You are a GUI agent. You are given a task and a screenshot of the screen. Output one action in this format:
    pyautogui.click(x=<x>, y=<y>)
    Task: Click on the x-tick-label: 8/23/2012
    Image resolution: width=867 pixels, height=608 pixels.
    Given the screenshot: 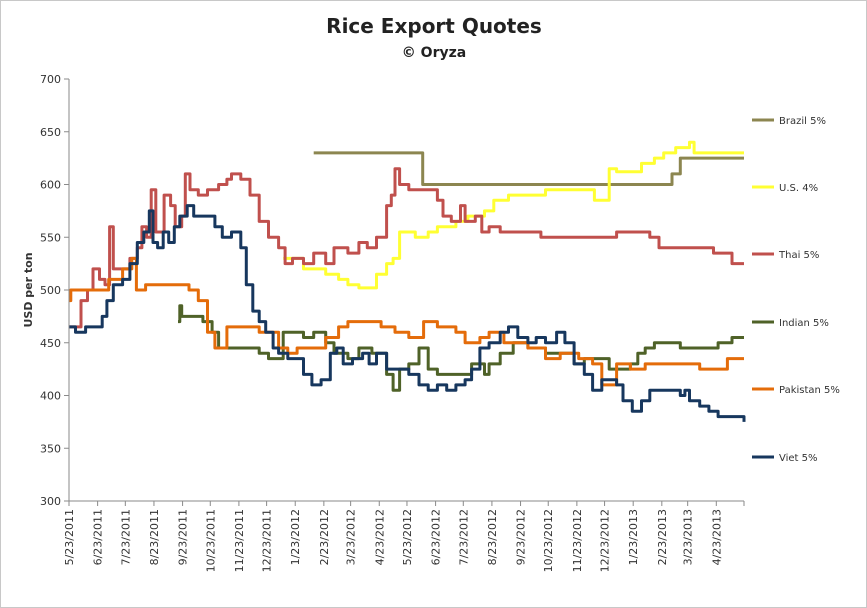 What is the action you would take?
    pyautogui.click(x=492, y=537)
    